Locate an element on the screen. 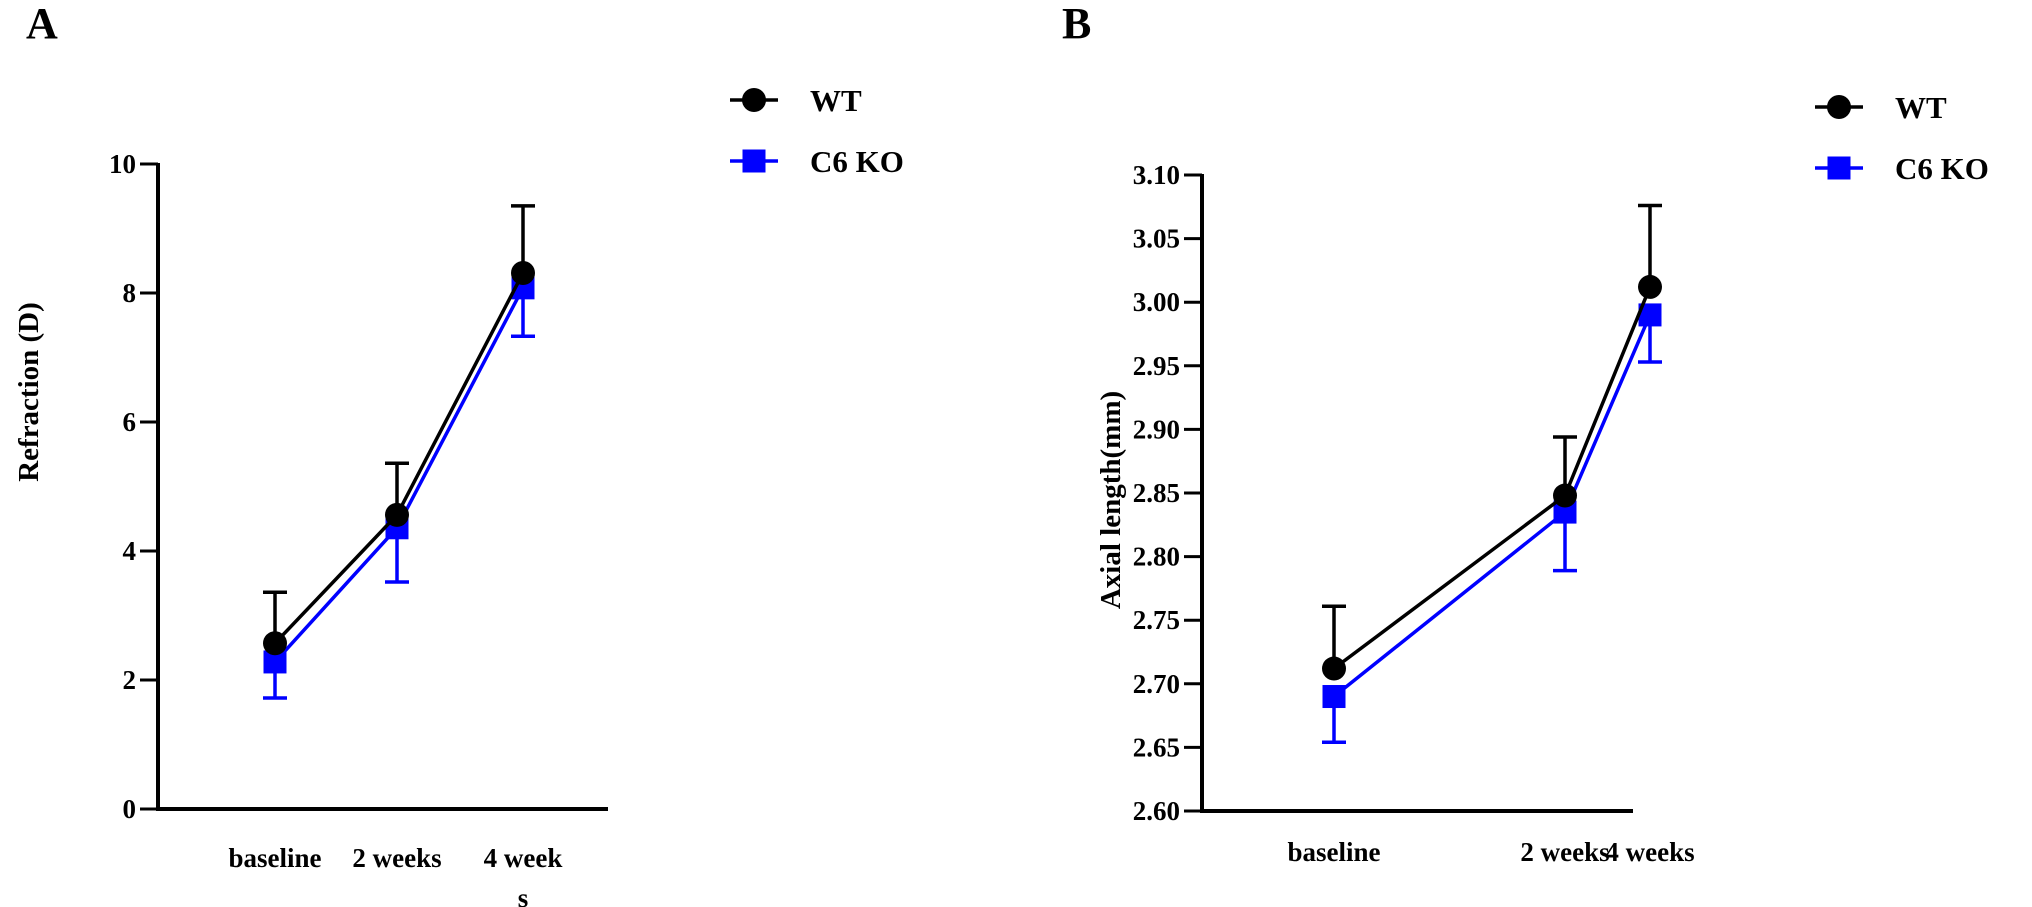  y-tick-label: 2.60 is located at coordinates (1156, 811).